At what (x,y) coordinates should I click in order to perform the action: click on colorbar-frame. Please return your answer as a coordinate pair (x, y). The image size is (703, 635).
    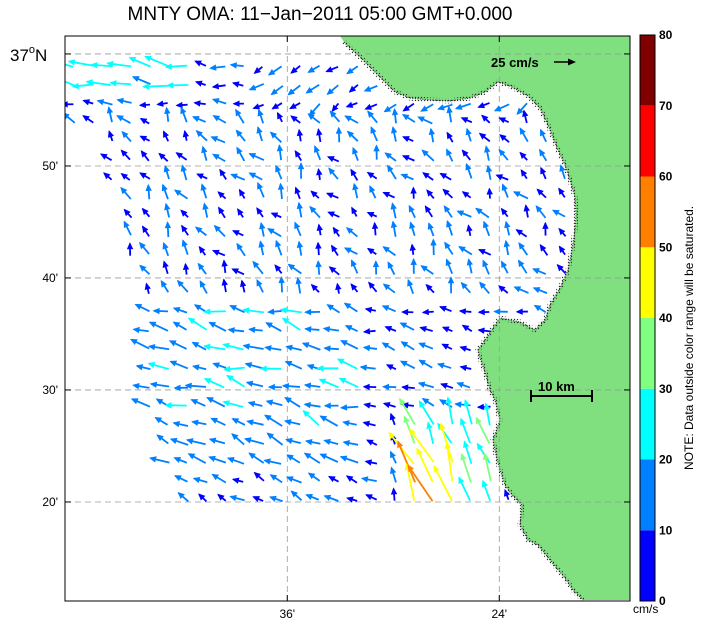
    Looking at the image, I should click on (647, 318).